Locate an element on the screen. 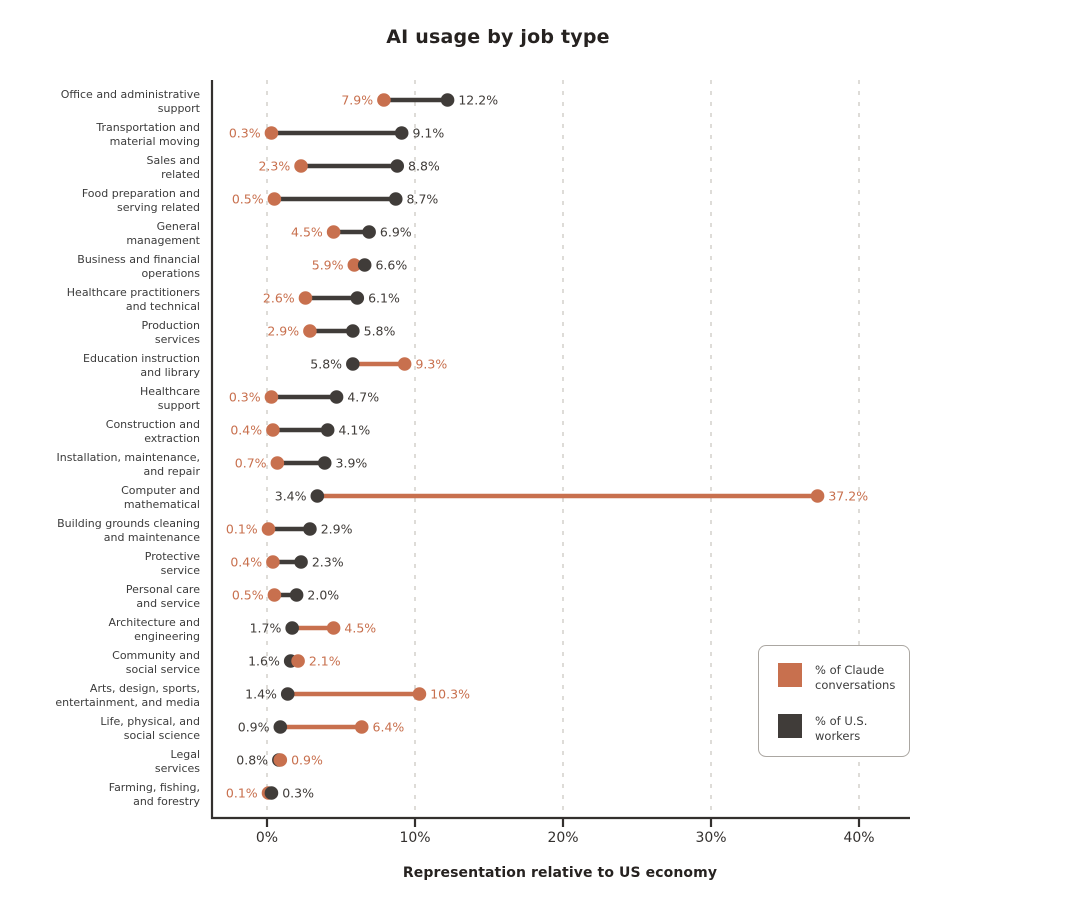 This screenshot has width=1092, height=898. legend-label-claude: % of Claude conversations is located at coordinates (855, 678).